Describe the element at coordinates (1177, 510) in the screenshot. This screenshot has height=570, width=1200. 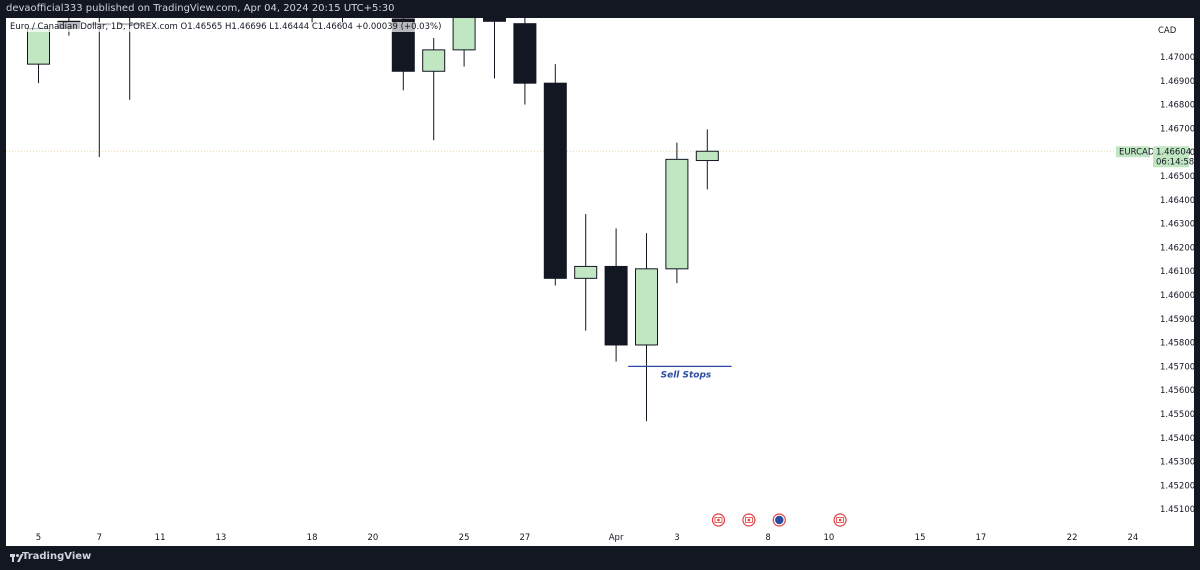
I see `price-tick-label: 1.45100` at that location.